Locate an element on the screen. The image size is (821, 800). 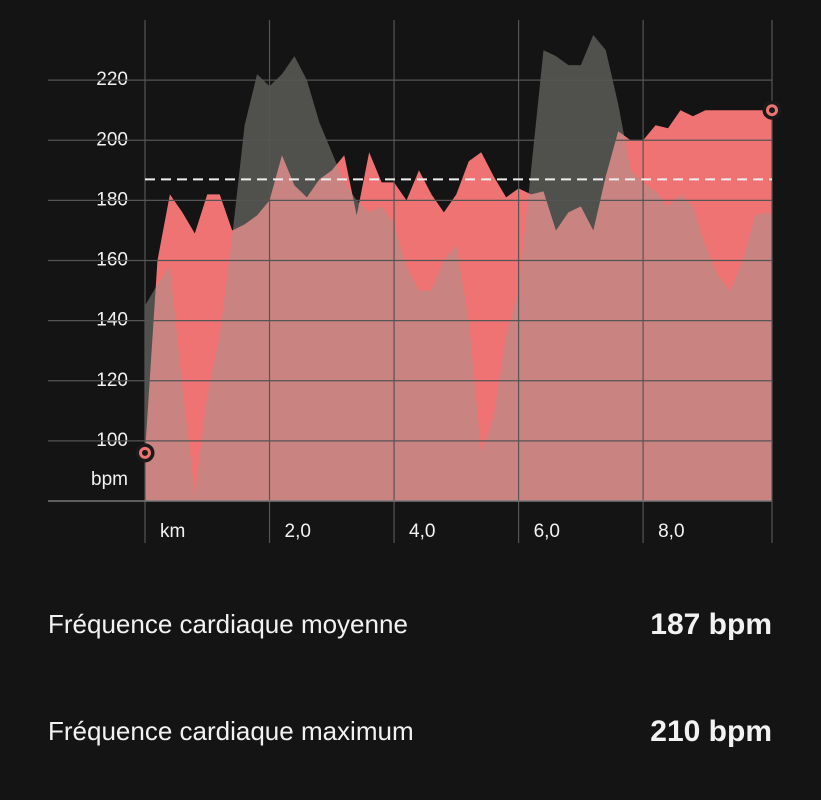
x-tick-label: 6,0 is located at coordinates (547, 531).